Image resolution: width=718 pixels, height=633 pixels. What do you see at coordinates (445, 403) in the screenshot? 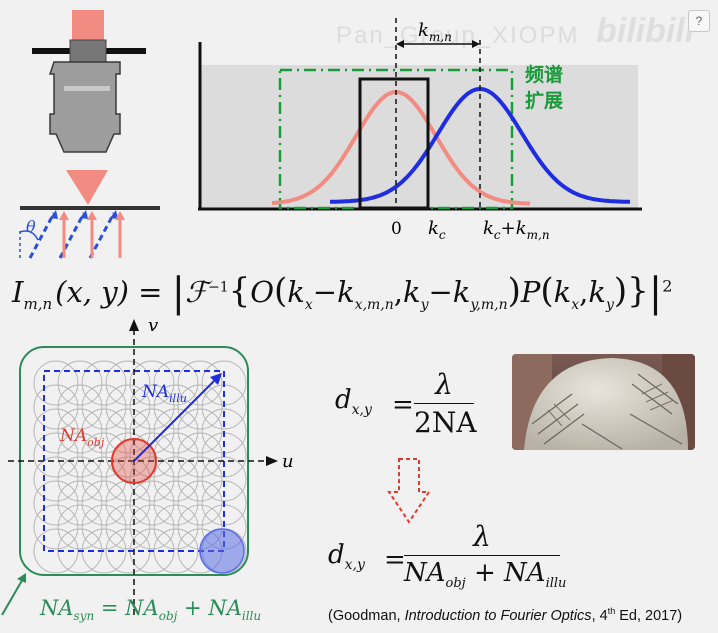
I see `fraction-top: λ 2NA` at bounding box center [445, 403].